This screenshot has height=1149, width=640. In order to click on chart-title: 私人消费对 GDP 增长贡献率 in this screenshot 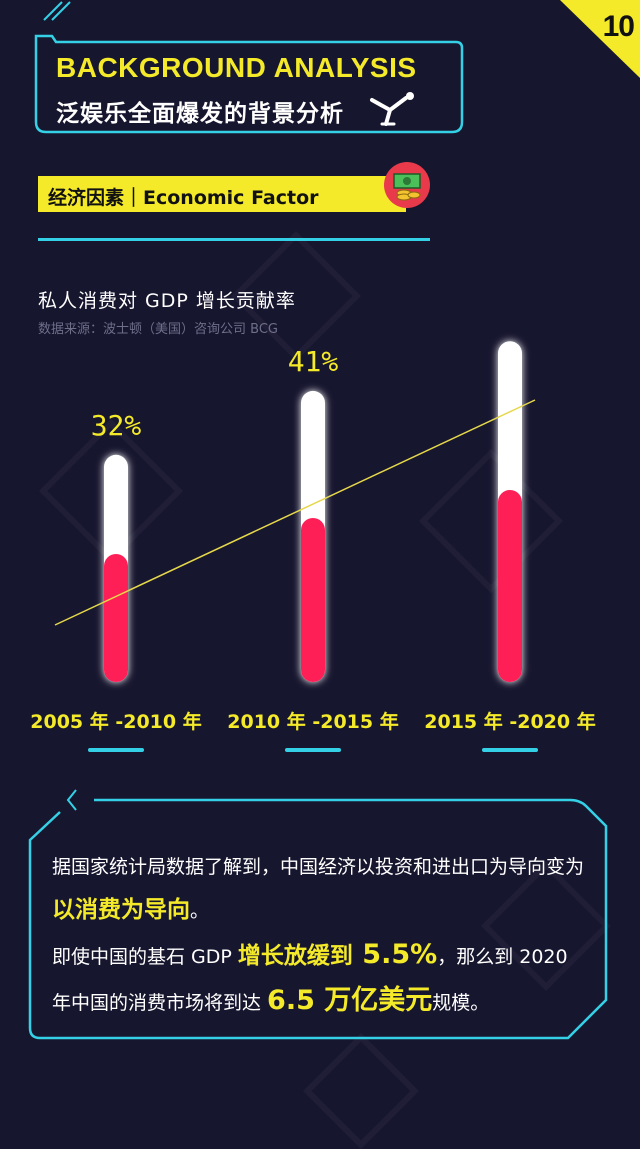, I will do `click(167, 301)`.